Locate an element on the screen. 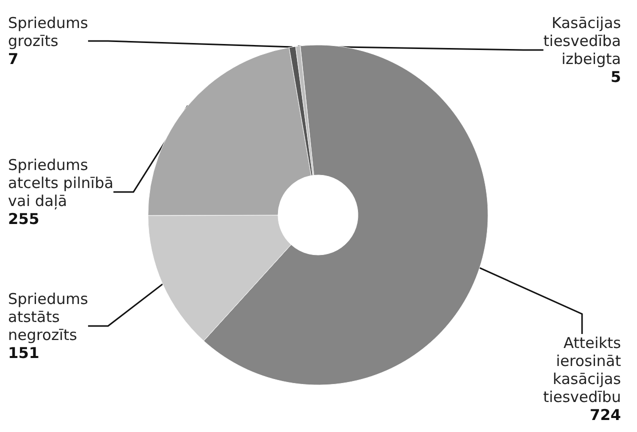 This screenshot has height=432, width=637. data-label: 7 is located at coordinates (13, 59).